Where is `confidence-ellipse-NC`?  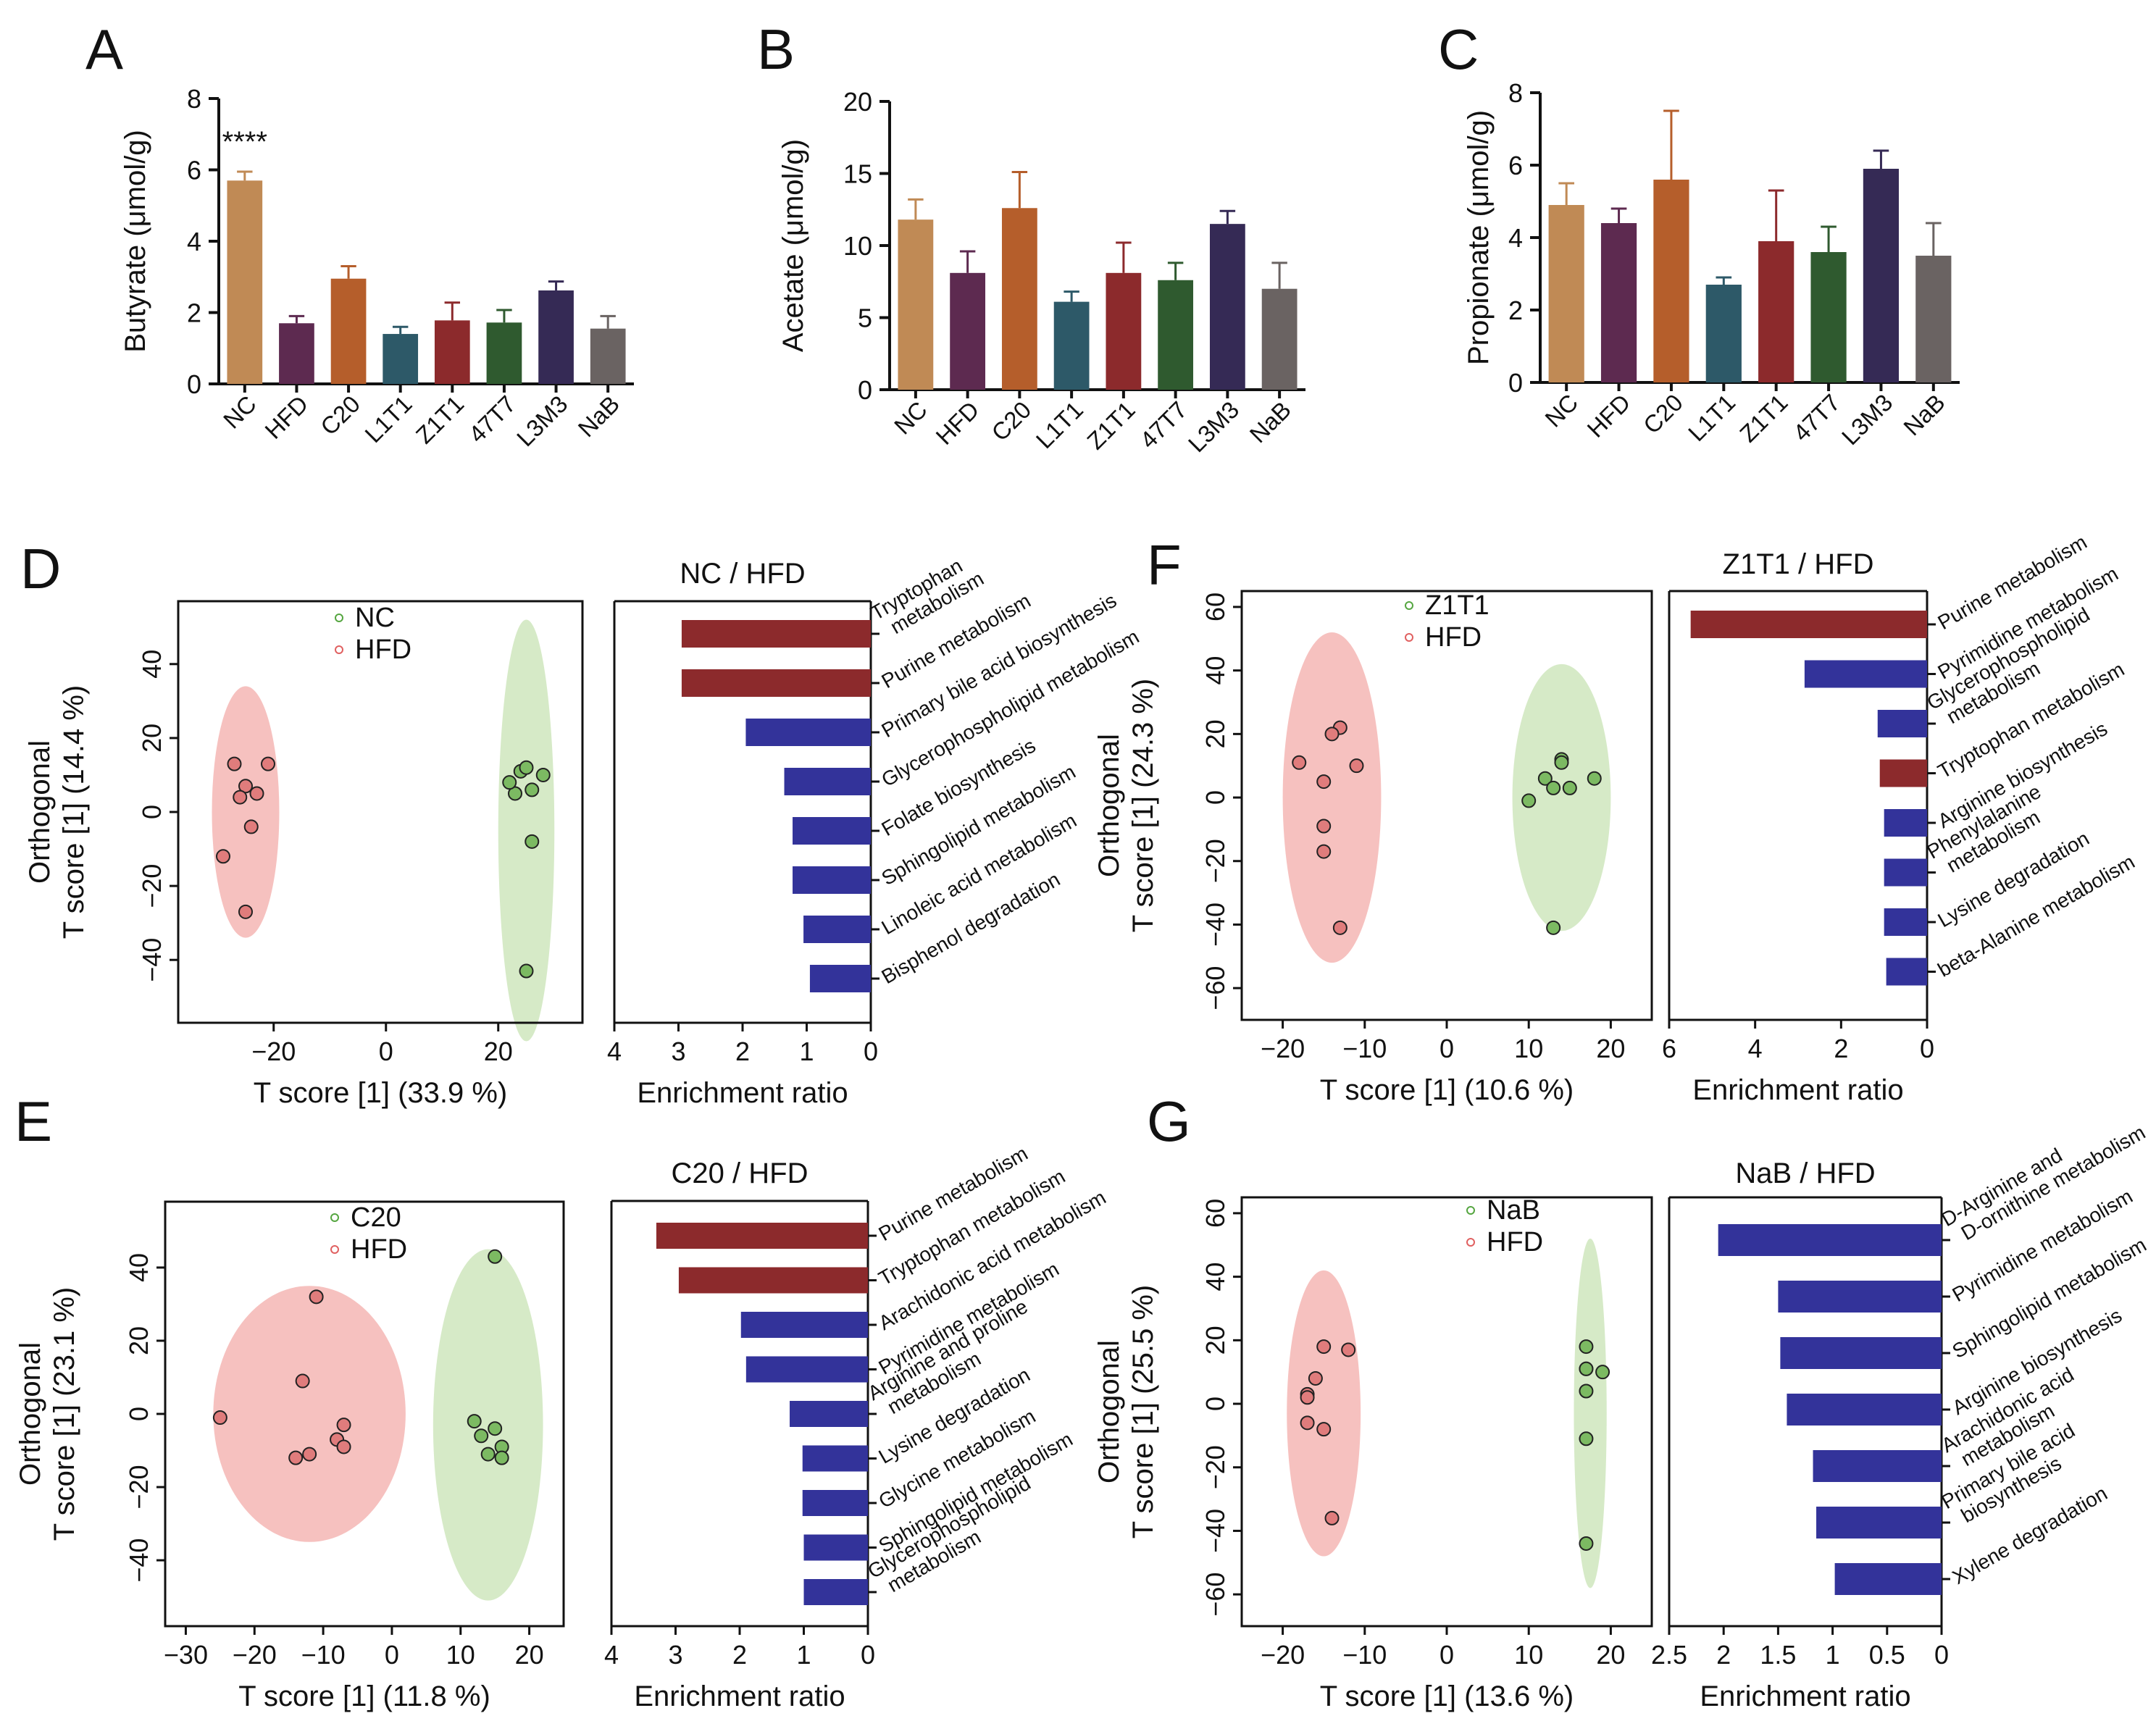
confidence-ellipse-NC is located at coordinates (526, 830).